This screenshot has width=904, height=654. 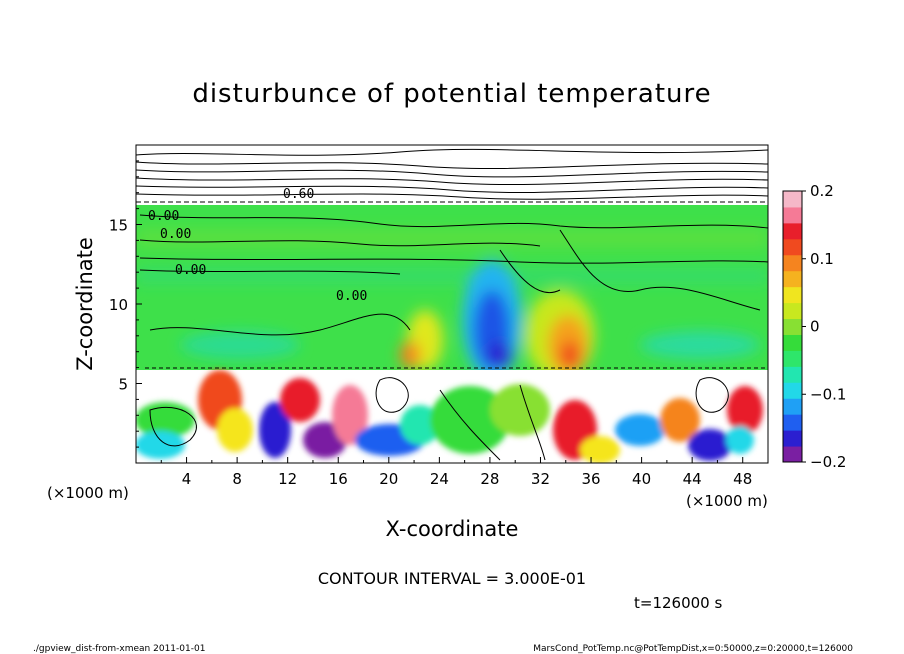 I want to click on x-tick-label: 12, so click(x=287, y=479).